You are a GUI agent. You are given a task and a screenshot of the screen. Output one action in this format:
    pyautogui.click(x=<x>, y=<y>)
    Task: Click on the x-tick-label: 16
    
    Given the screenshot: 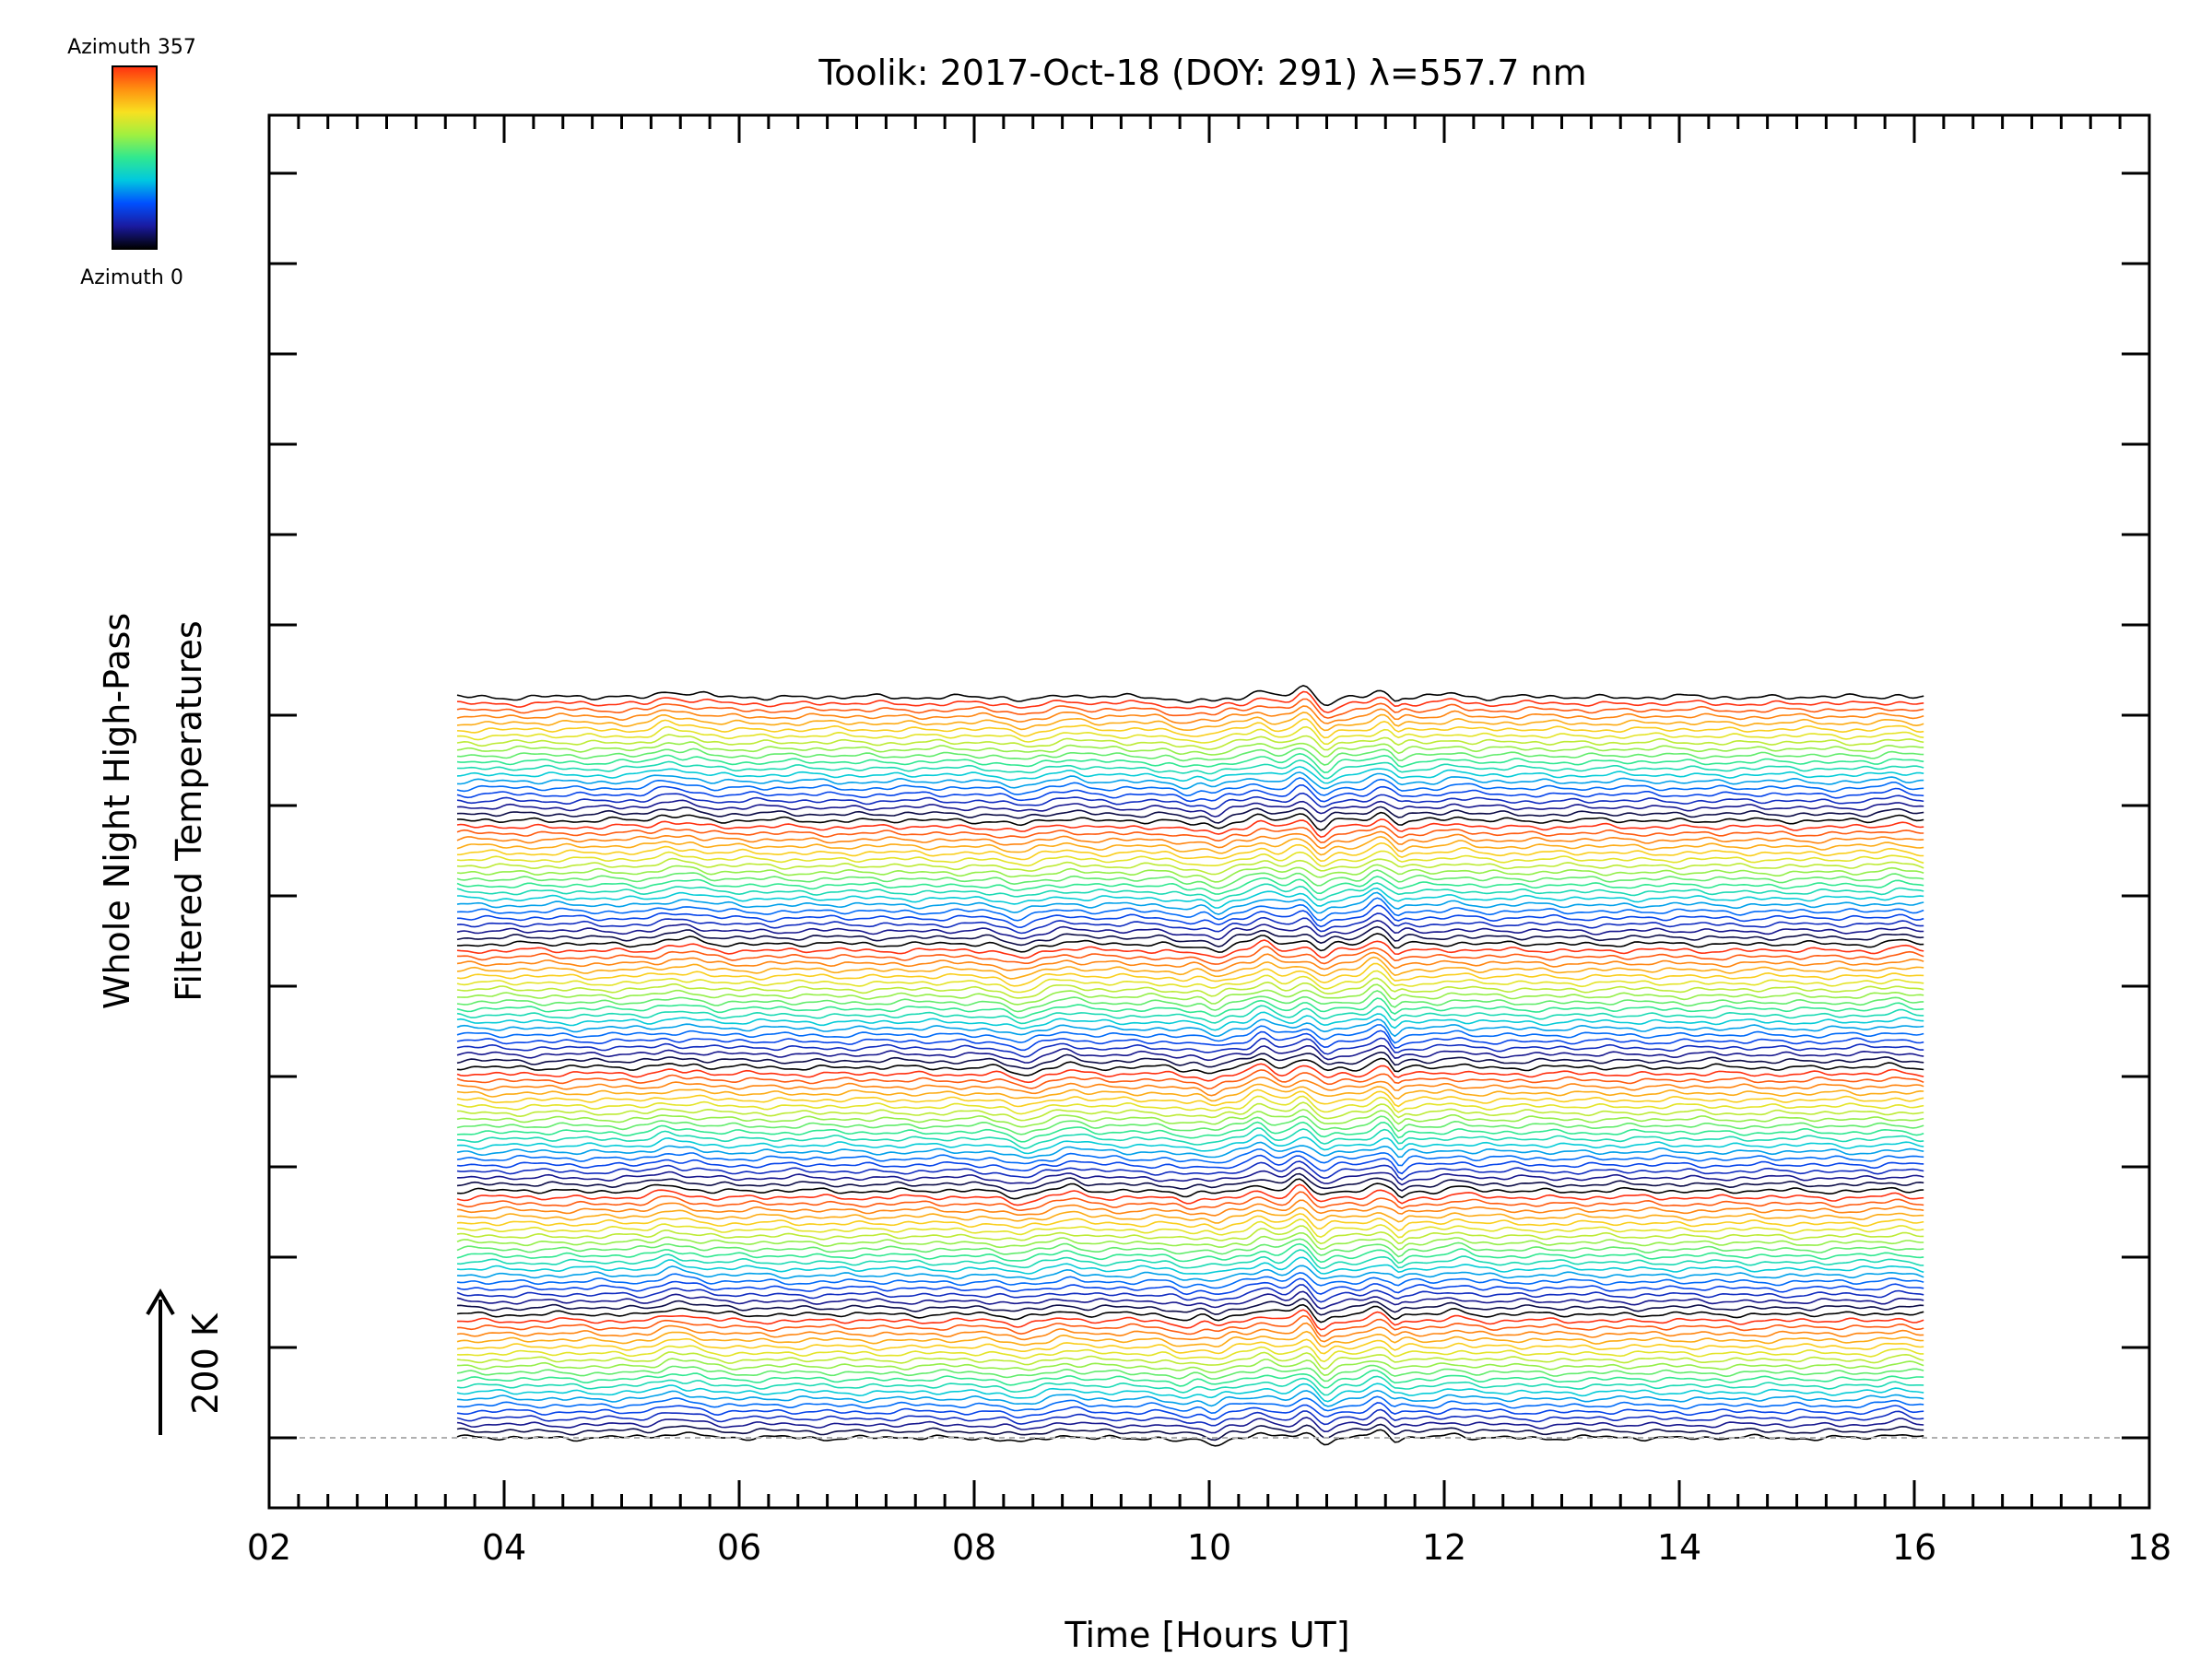 What is the action you would take?
    pyautogui.click(x=1914, y=1547)
    